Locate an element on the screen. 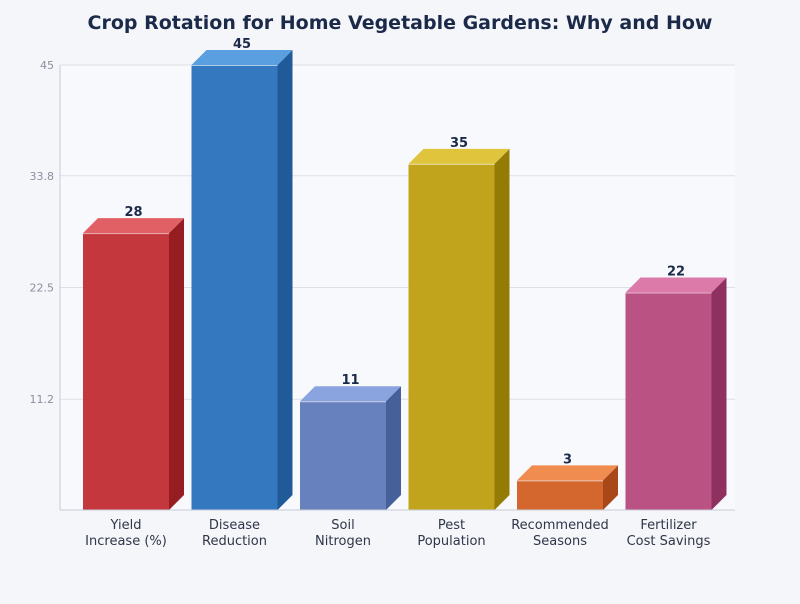  x-tick-label: Cost Savings is located at coordinates (669, 541).